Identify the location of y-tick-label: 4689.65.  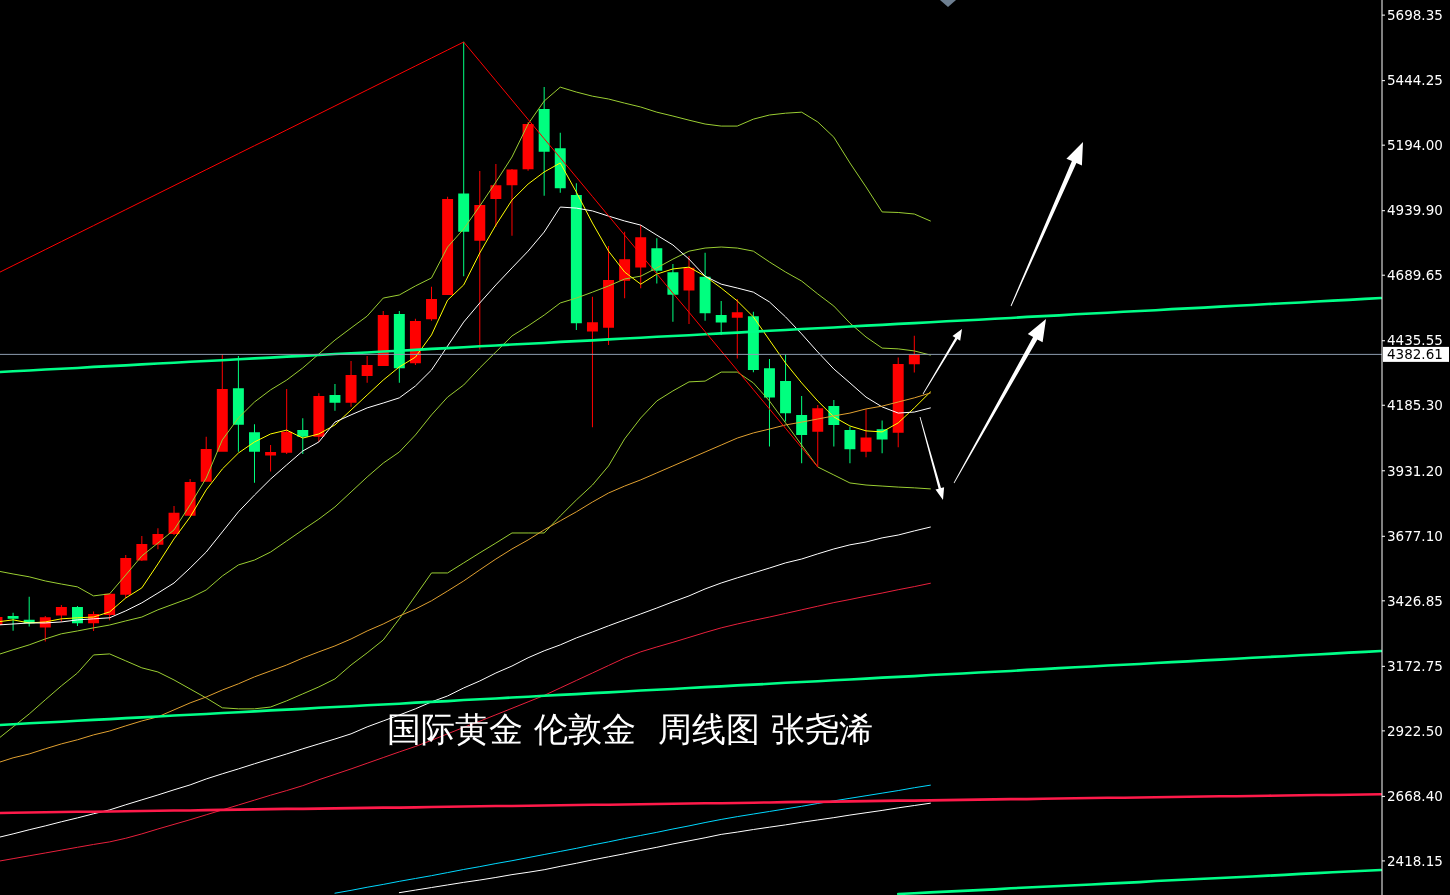
(1415, 274).